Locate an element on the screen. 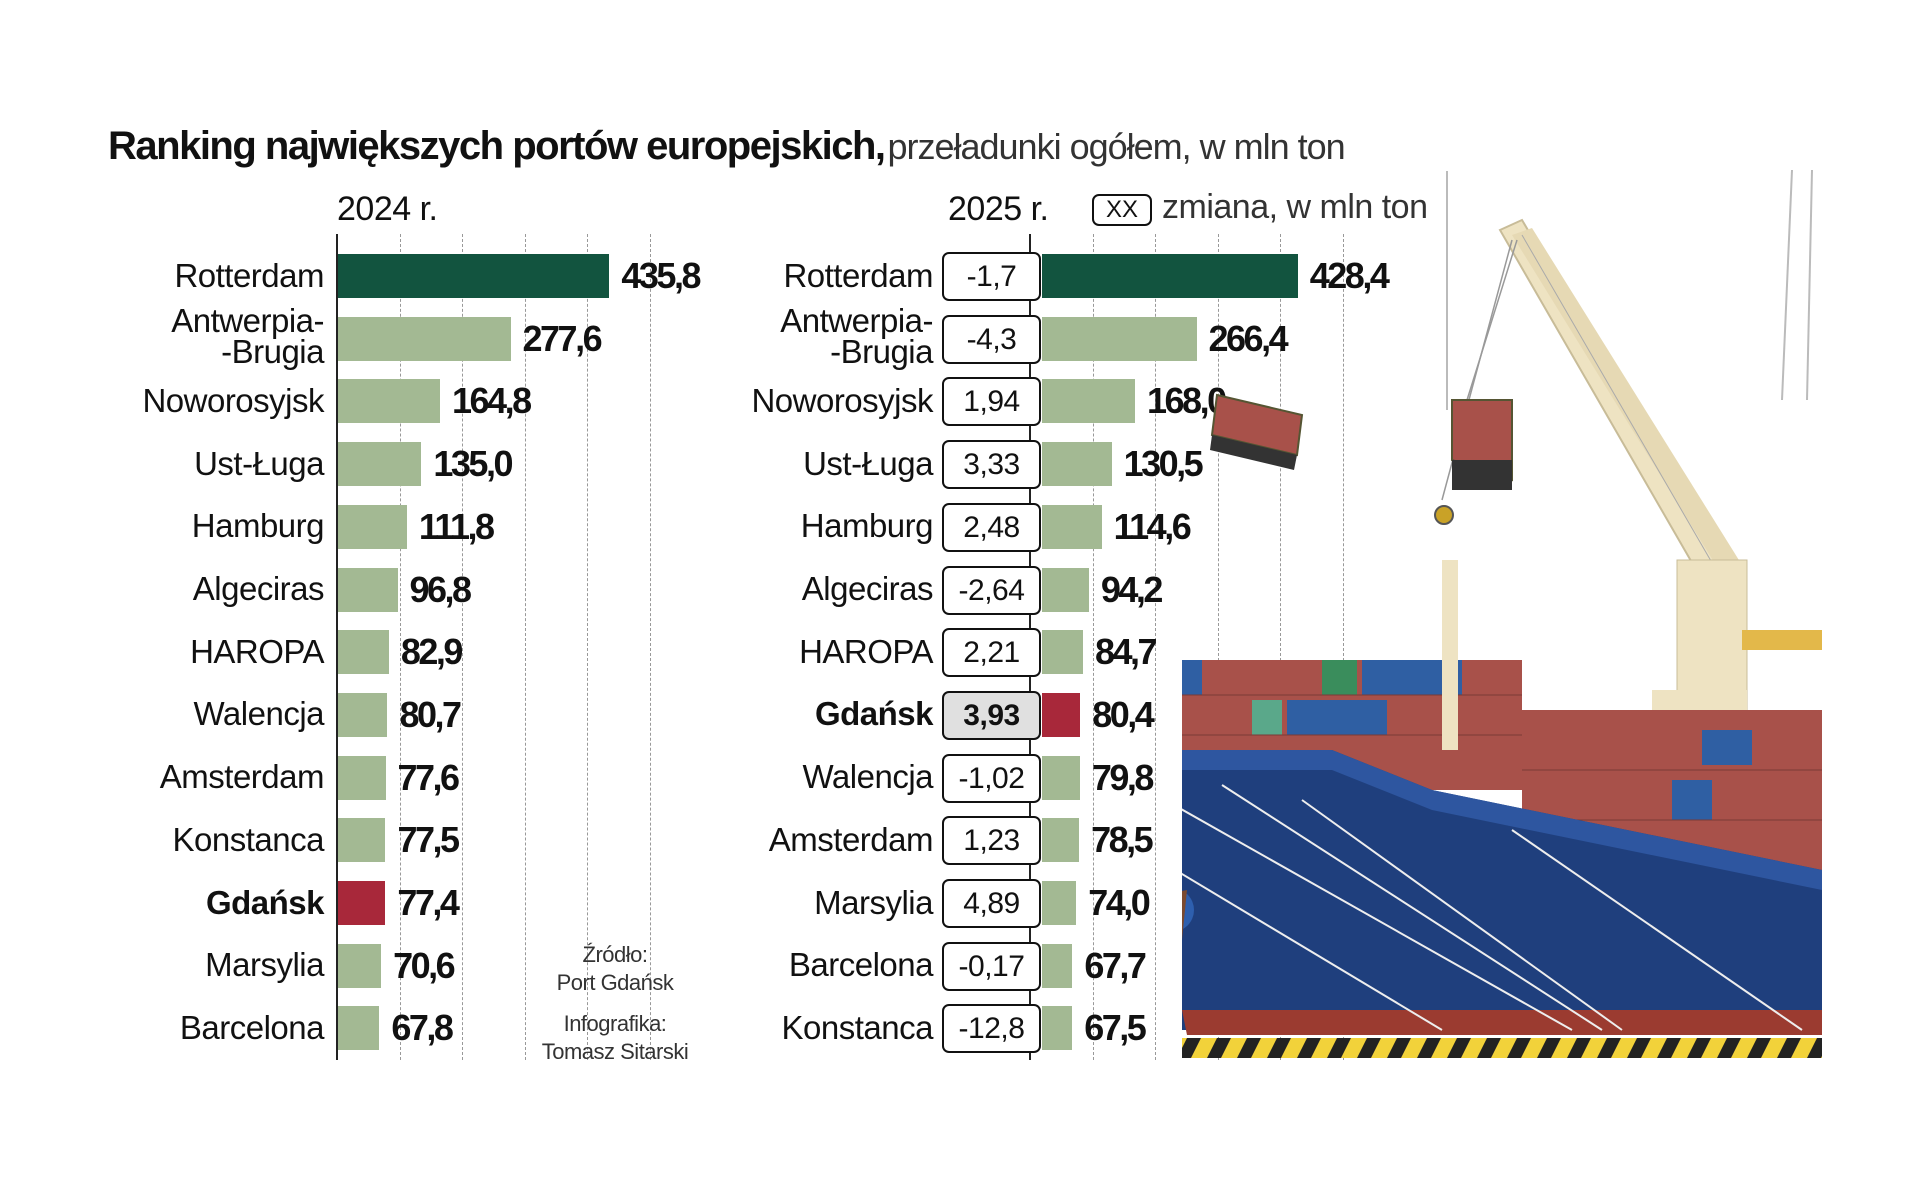 Image resolution: width=1920 pixels, height=1191 pixels. legend-change-box: XX is located at coordinates (1122, 210).